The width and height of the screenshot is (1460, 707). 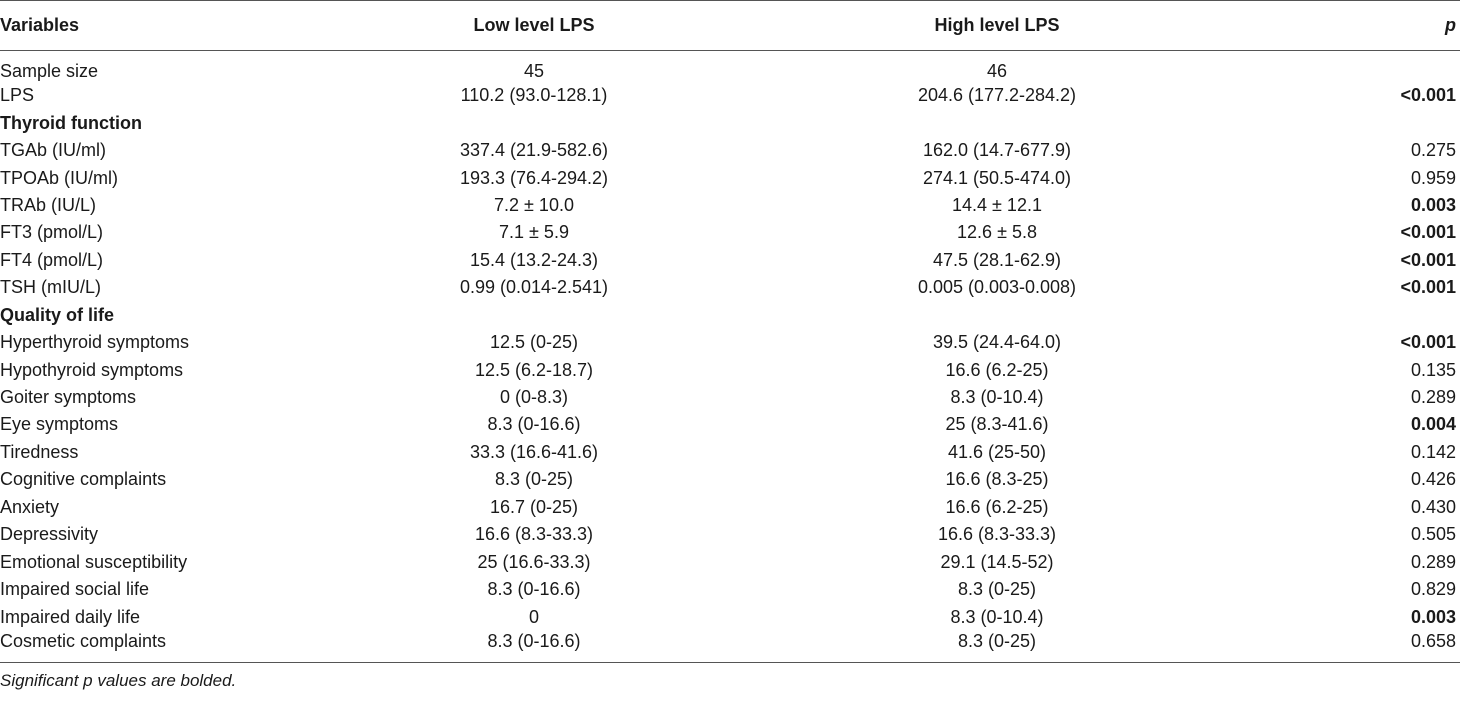 What do you see at coordinates (730, 507) in the screenshot?
I see `table-row: Anxiety 16.7 (0-25) 16.6 (6.2-25) 0.430` at bounding box center [730, 507].